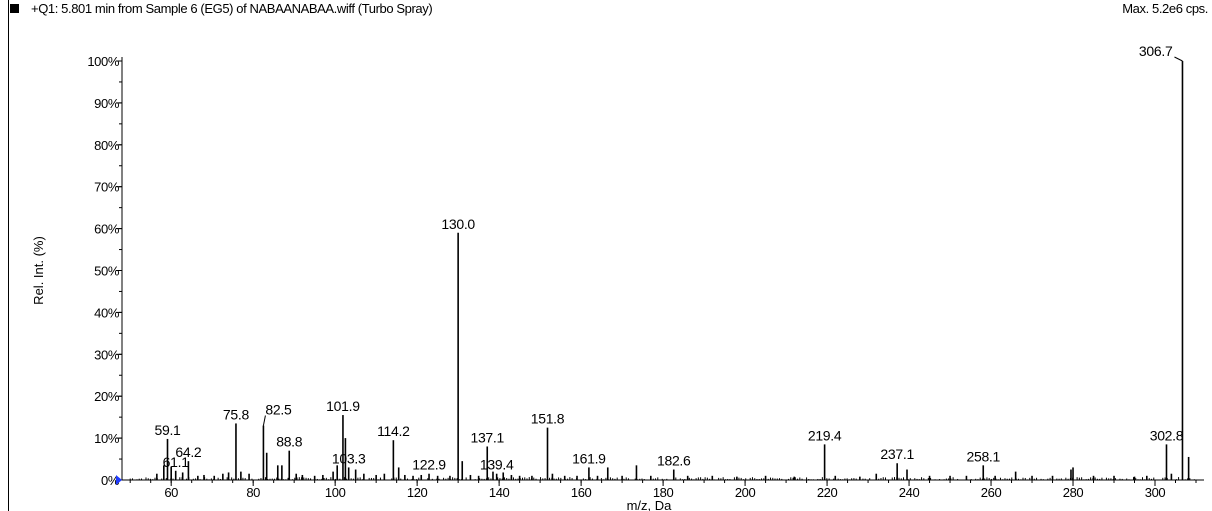 Image resolution: width=1212 pixels, height=511 pixels. I want to click on x-tick-label: 220, so click(827, 492).